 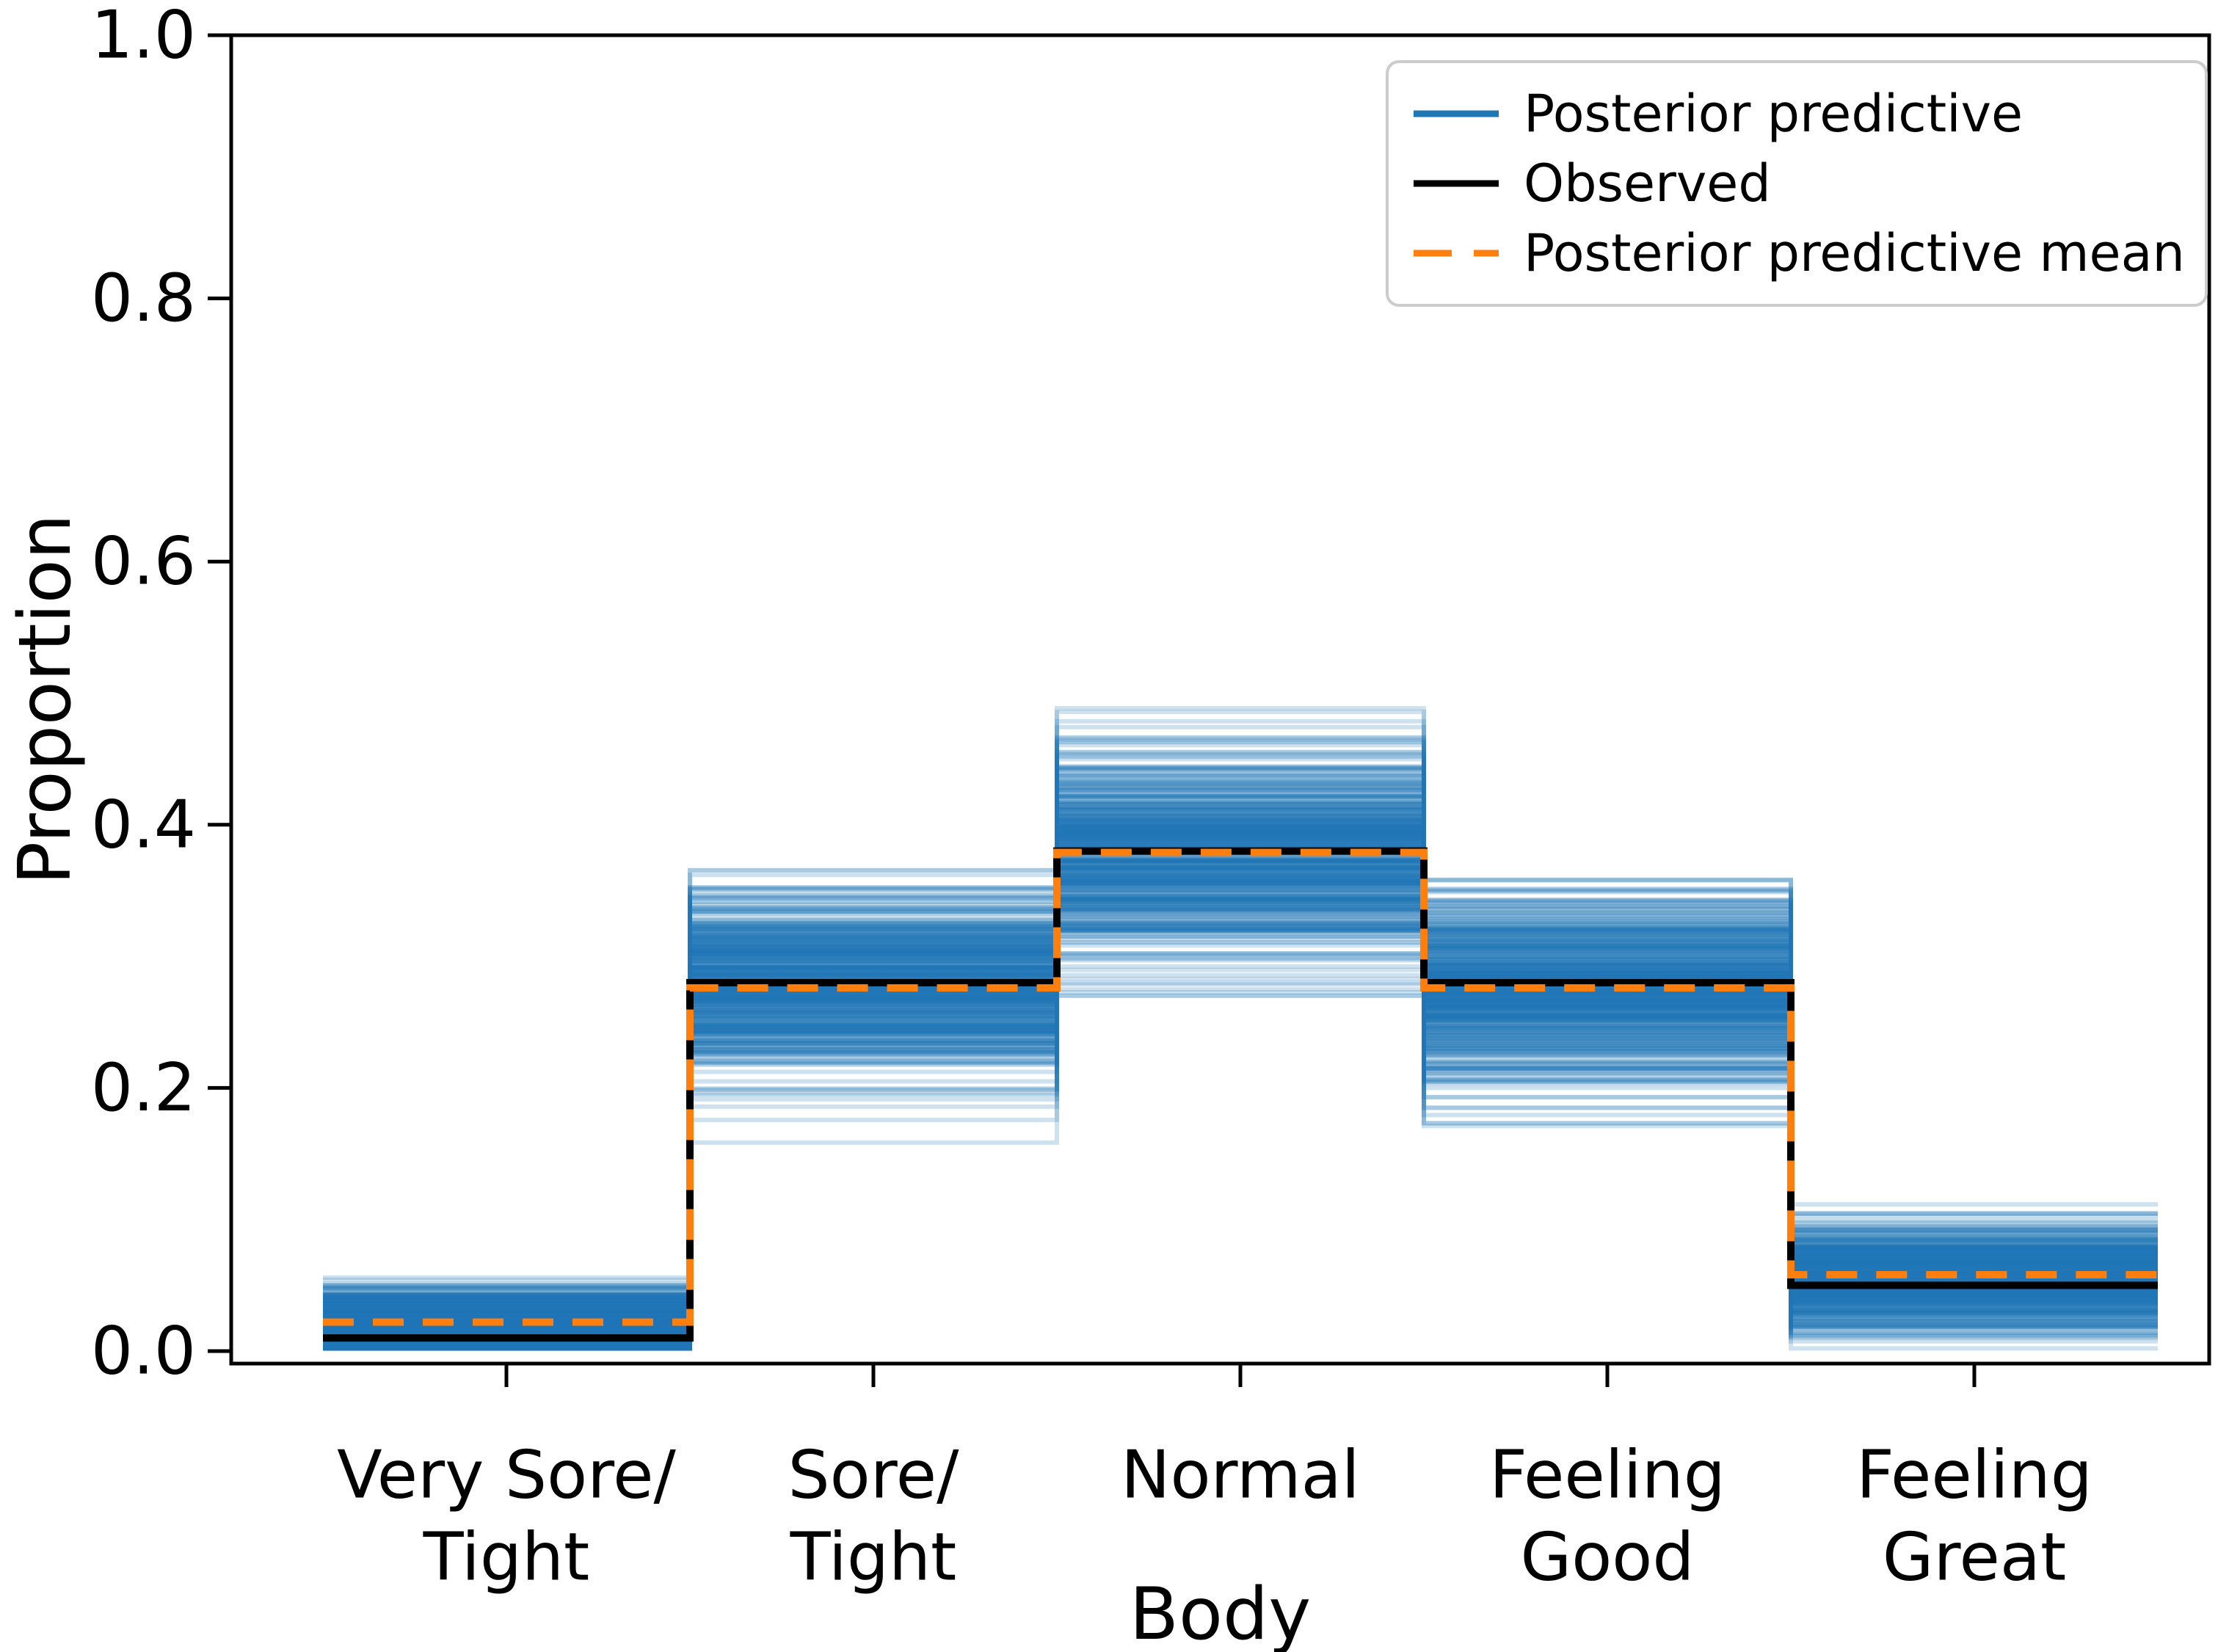 What do you see at coordinates (1608, 1557) in the screenshot?
I see `x-tick-label: Good` at bounding box center [1608, 1557].